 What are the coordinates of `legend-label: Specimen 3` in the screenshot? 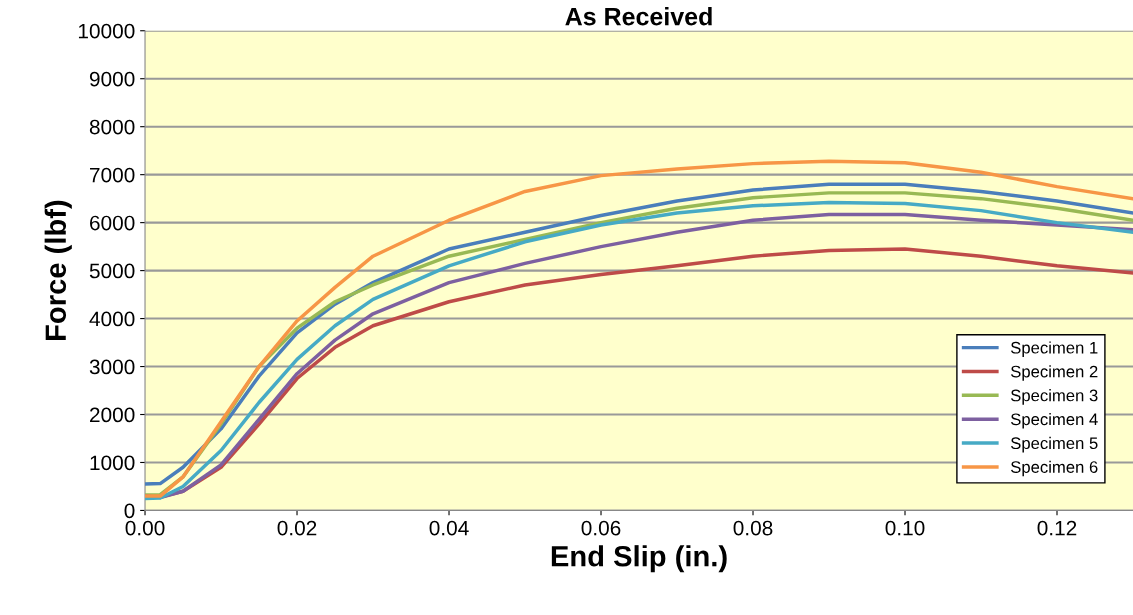 It's located at (1054, 397).